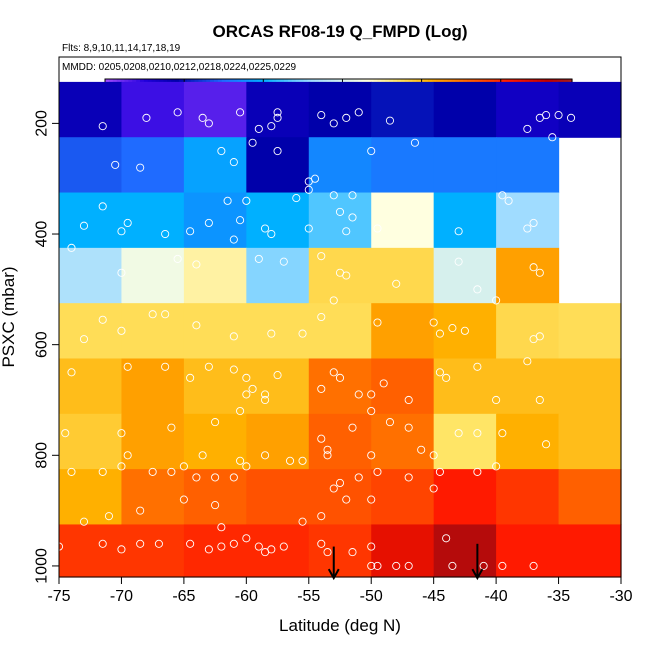  Describe the element at coordinates (121, 48) in the screenshot. I see `flights-label: Flts: 8,9,10,11,14,17,18,19` at that location.